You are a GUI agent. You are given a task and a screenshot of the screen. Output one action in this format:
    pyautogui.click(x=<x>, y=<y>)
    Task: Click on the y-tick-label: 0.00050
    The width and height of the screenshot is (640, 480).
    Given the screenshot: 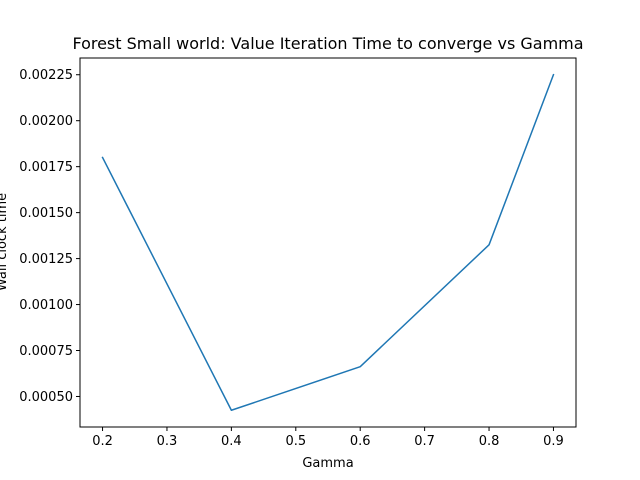 What is the action you would take?
    pyautogui.click(x=46, y=397)
    